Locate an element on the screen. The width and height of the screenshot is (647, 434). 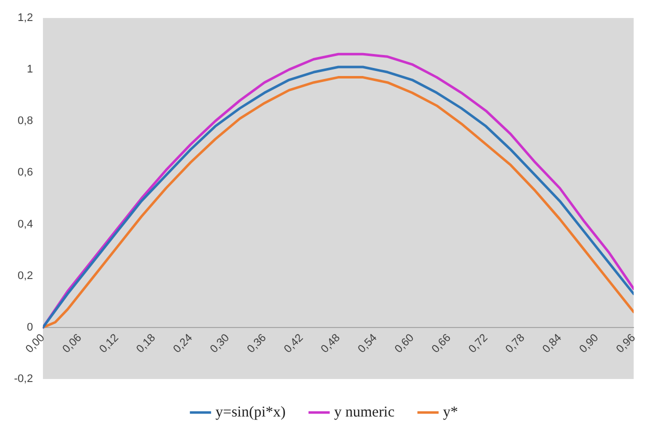
x-tick-label: 0,78 is located at coordinates (516, 344).